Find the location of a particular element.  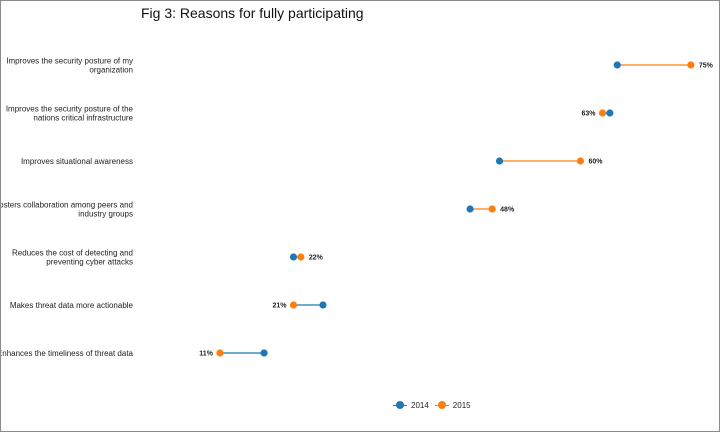

value-label: 21% is located at coordinates (279, 306).